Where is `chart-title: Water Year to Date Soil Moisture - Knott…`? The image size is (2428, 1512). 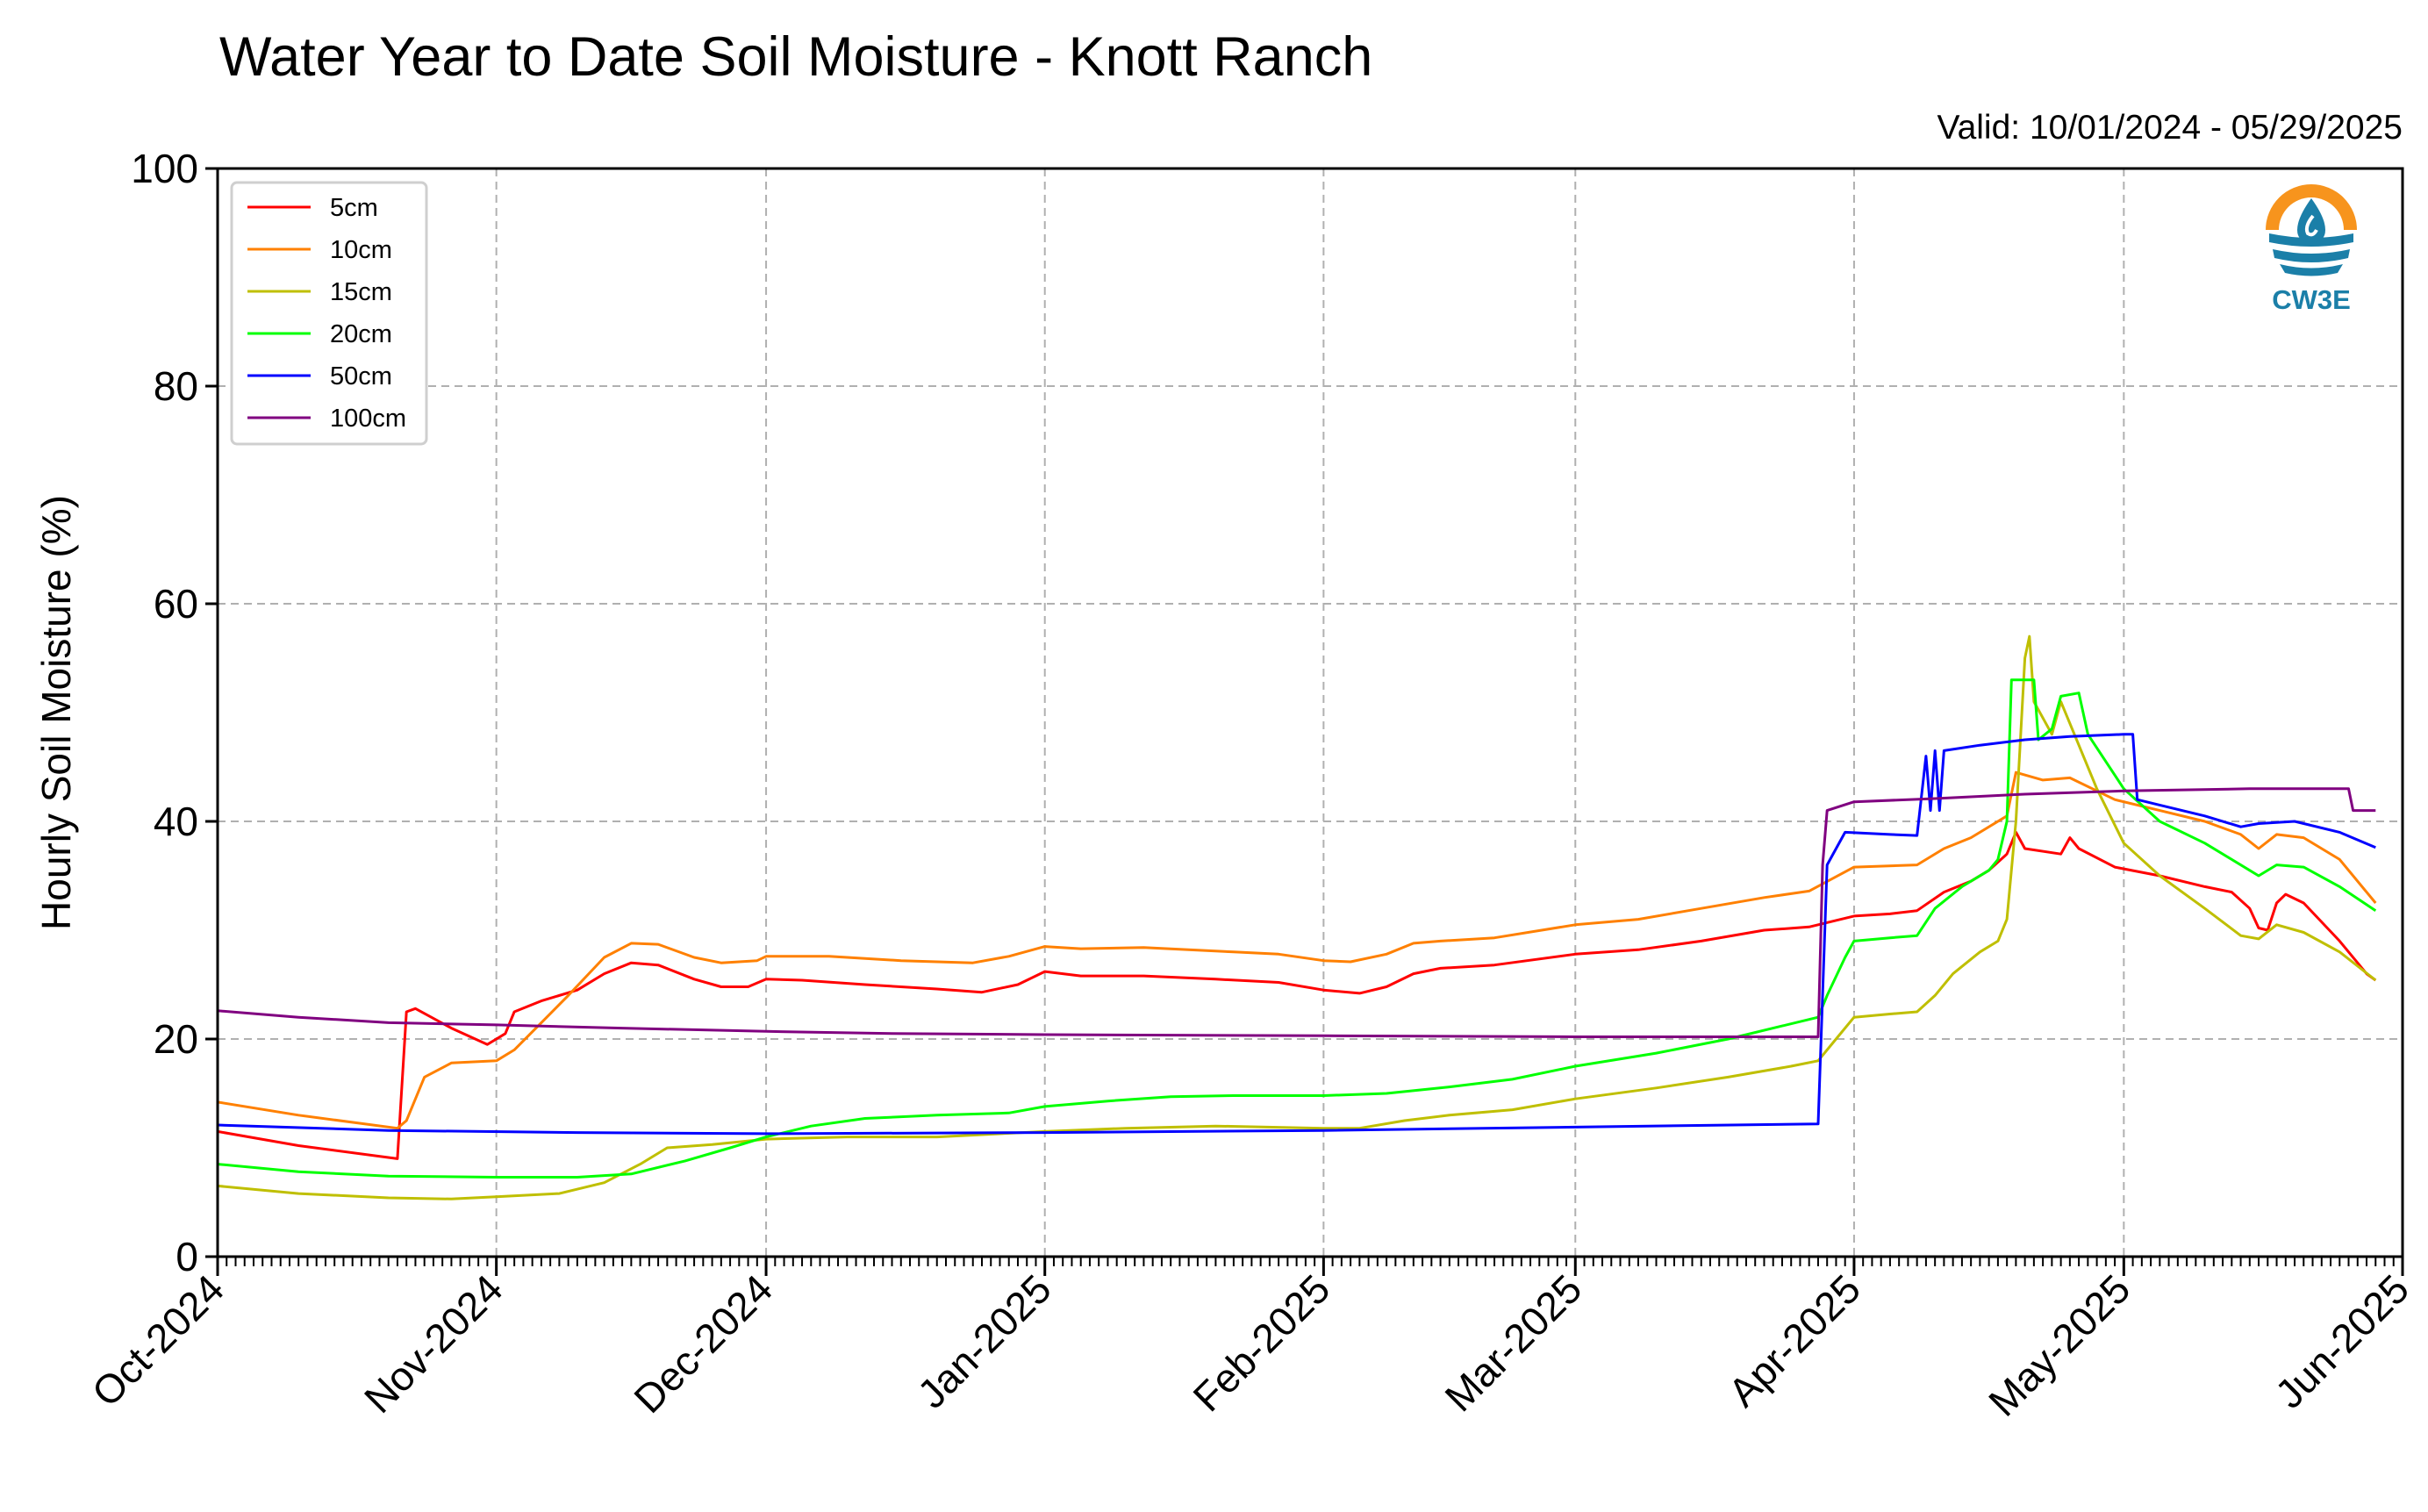 chart-title: Water Year to Date Soil Moisture - Knott… is located at coordinates (795, 57).